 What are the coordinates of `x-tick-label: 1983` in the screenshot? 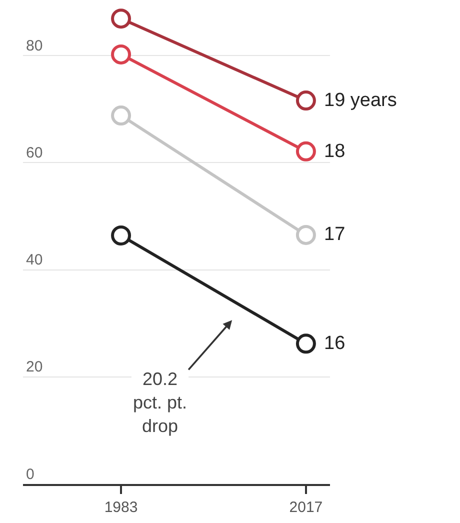 It's located at (121, 507).